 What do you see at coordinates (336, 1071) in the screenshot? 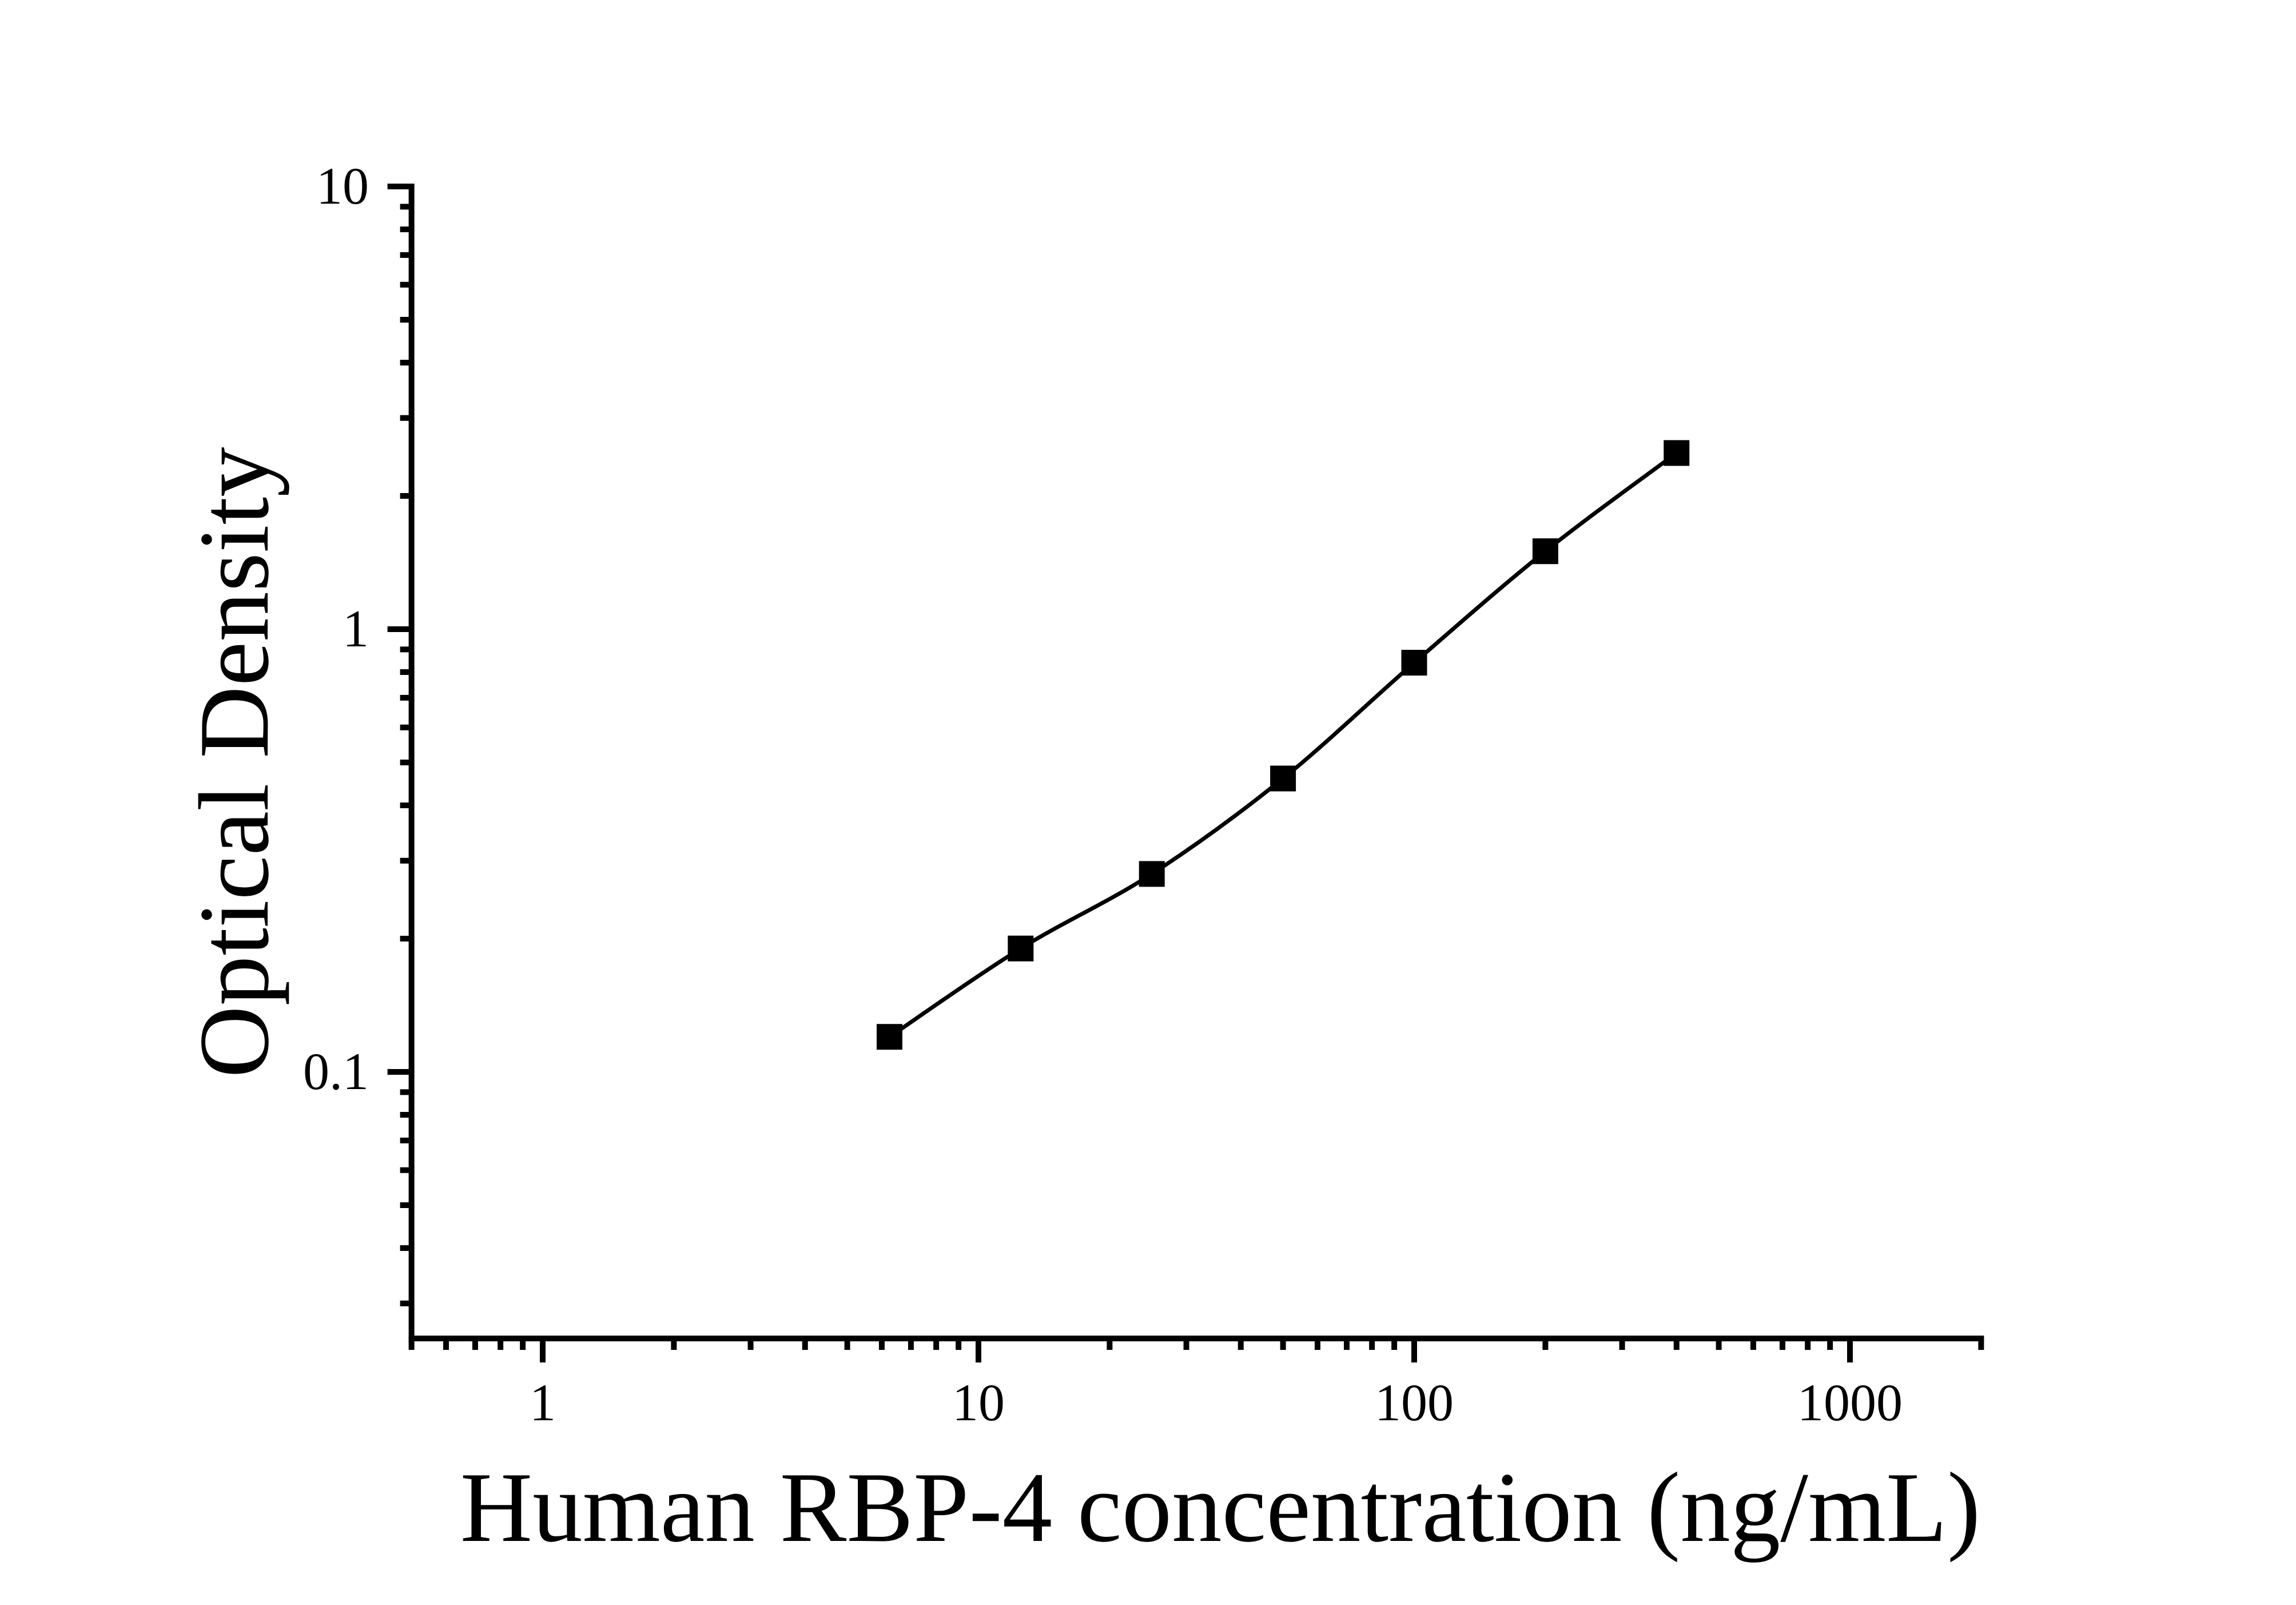
I see `y-axis-tick-label: 0.1` at bounding box center [336, 1071].